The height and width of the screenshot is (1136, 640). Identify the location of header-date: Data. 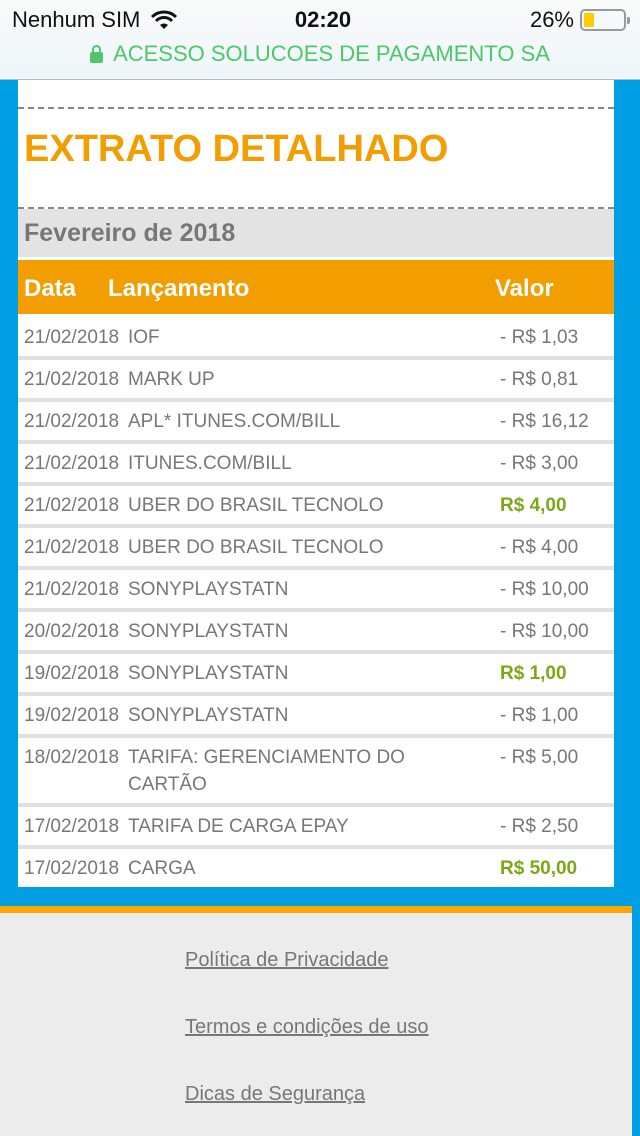
(50, 288).